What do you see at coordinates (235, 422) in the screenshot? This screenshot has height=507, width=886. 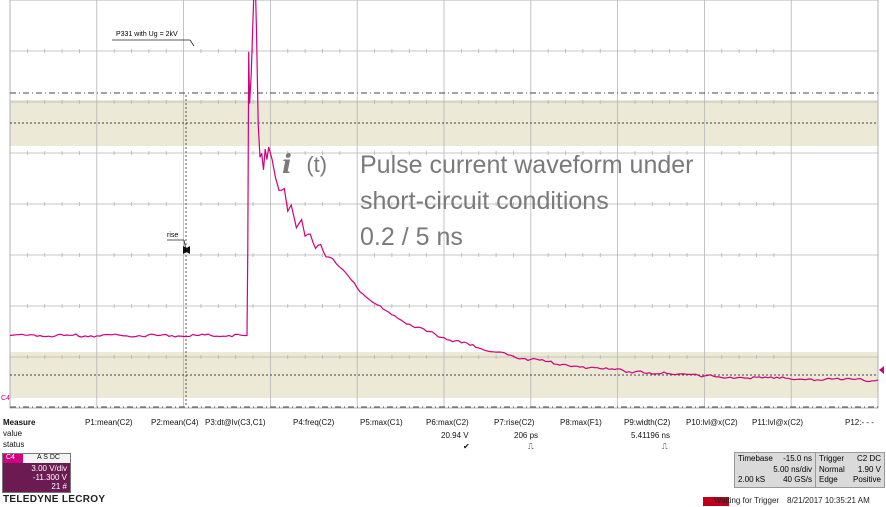 I see `param-p3: P3:dt@lv(C3,C1)` at bounding box center [235, 422].